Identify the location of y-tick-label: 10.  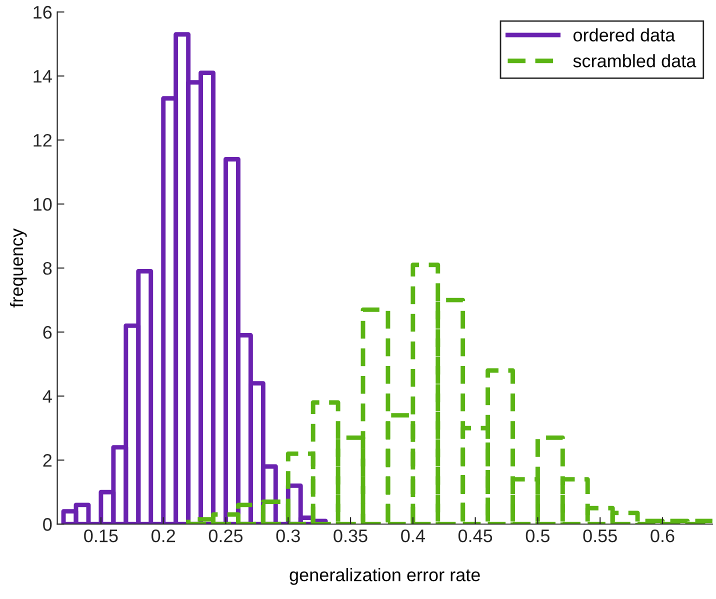
(43, 204).